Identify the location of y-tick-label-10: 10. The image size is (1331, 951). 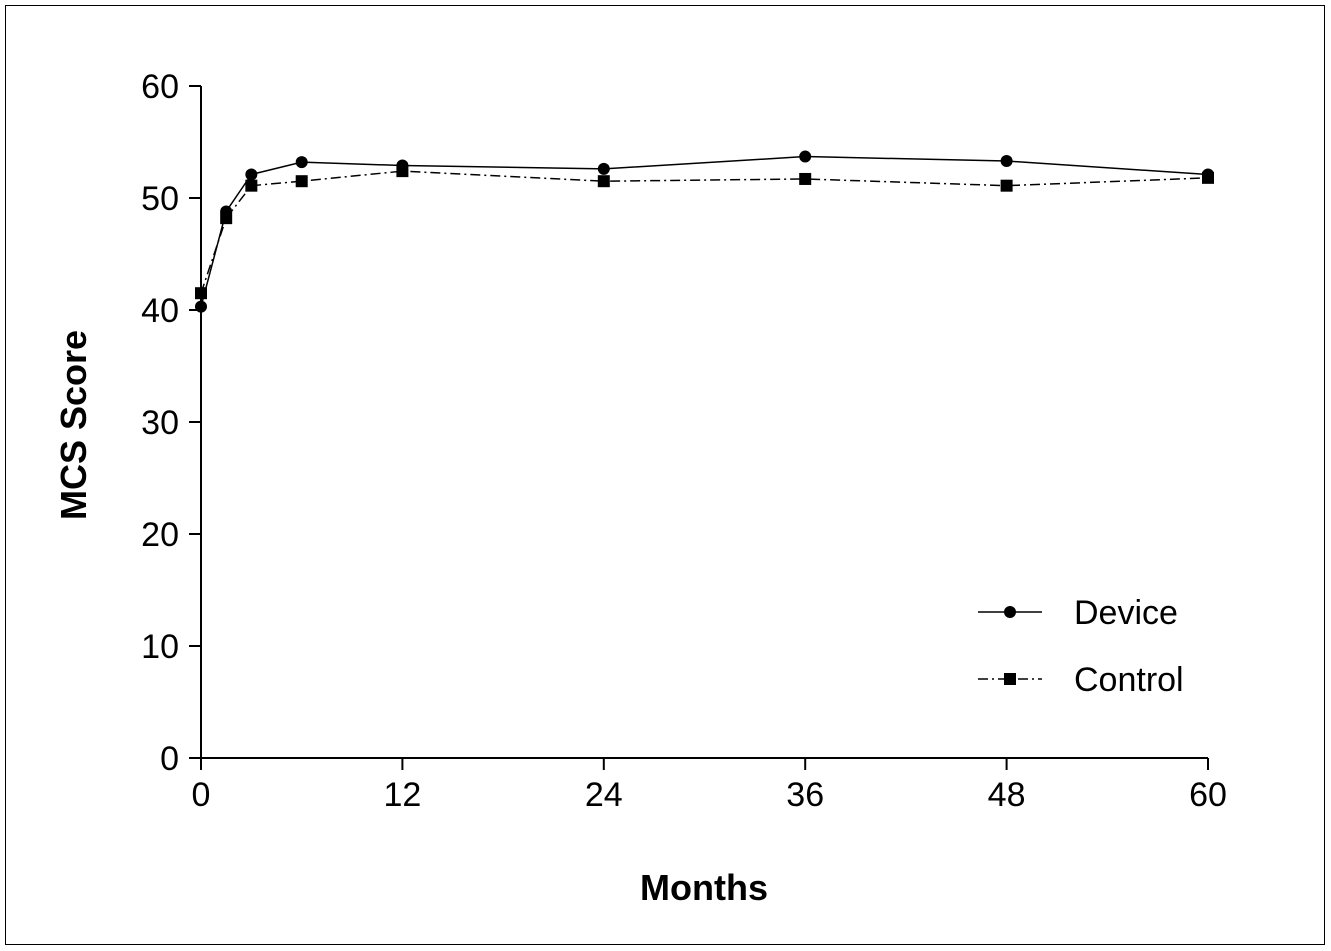
(160, 647).